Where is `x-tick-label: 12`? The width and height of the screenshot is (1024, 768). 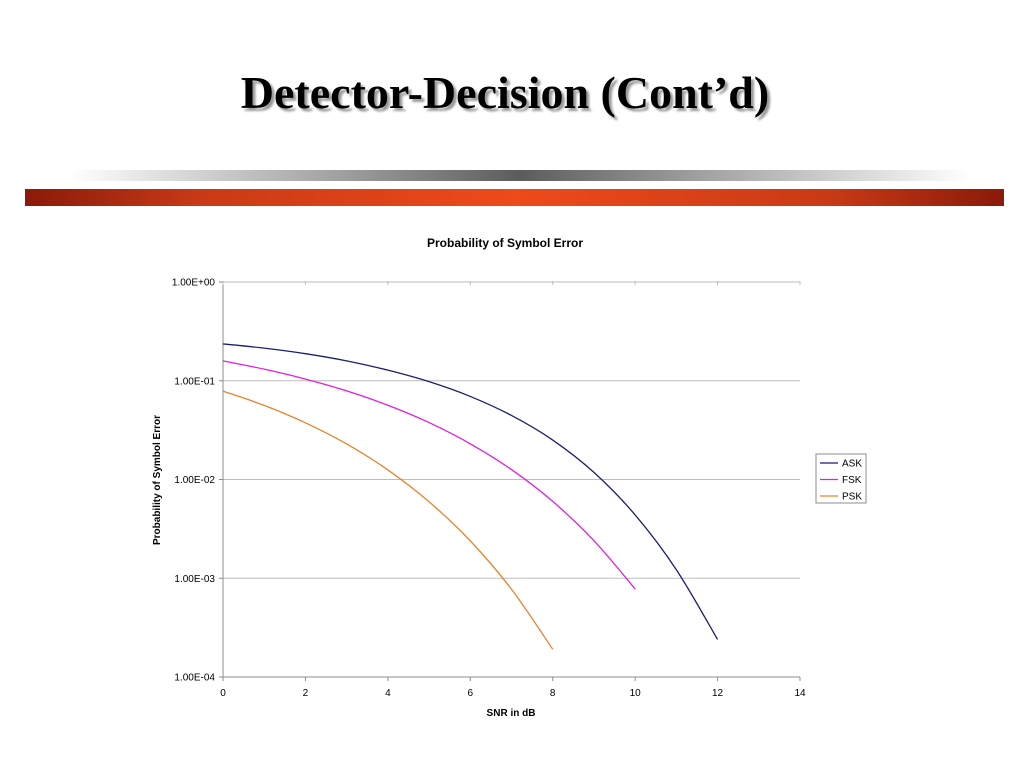
x-tick-label: 12 is located at coordinates (718, 693).